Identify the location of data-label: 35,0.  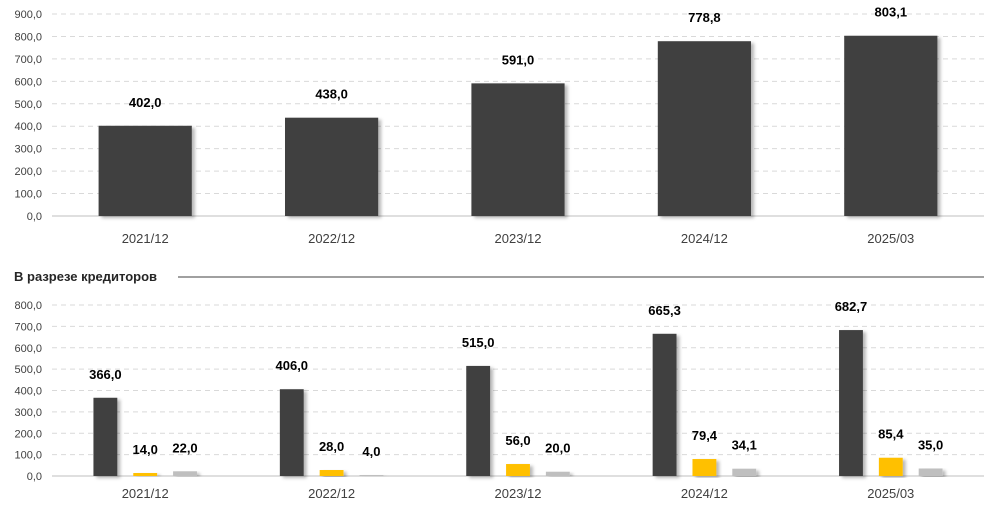
(930, 445).